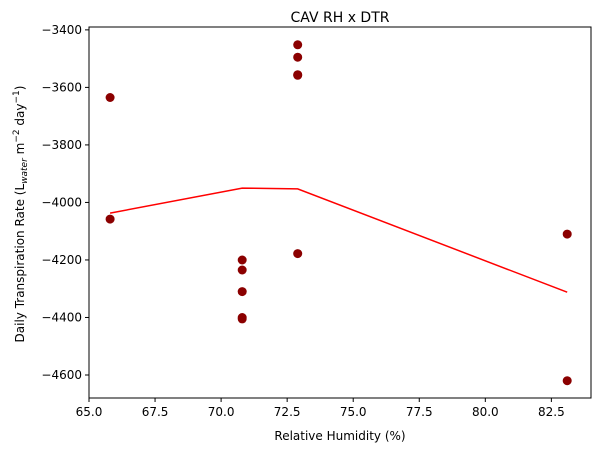  Describe the element at coordinates (61, 87) in the screenshot. I see `y-tick-label-1: −3600` at that location.